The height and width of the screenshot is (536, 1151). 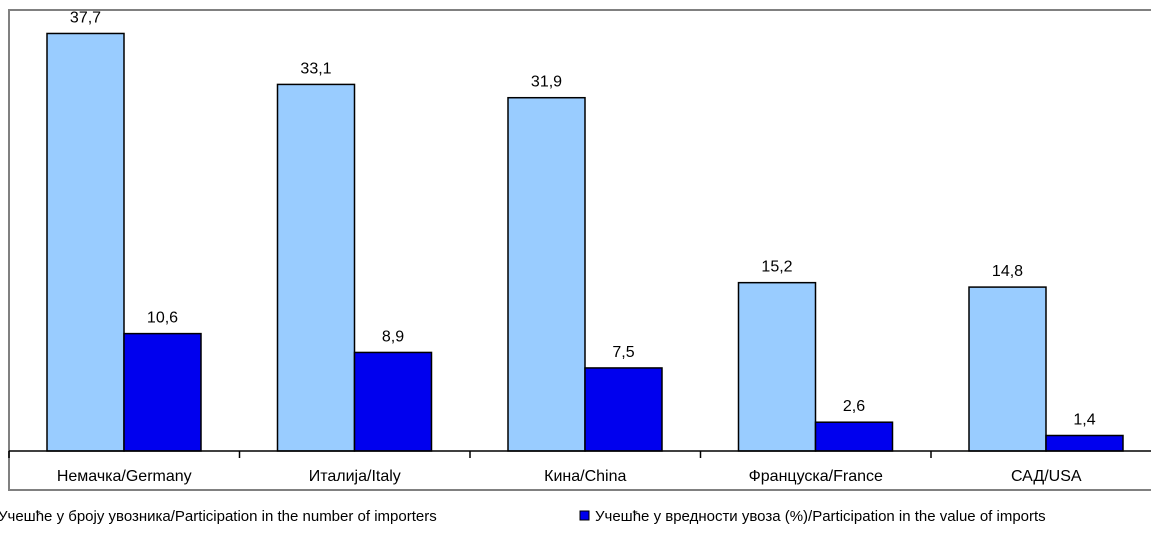 What do you see at coordinates (470, 454) in the screenshot?
I see `x-ticks-layer` at bounding box center [470, 454].